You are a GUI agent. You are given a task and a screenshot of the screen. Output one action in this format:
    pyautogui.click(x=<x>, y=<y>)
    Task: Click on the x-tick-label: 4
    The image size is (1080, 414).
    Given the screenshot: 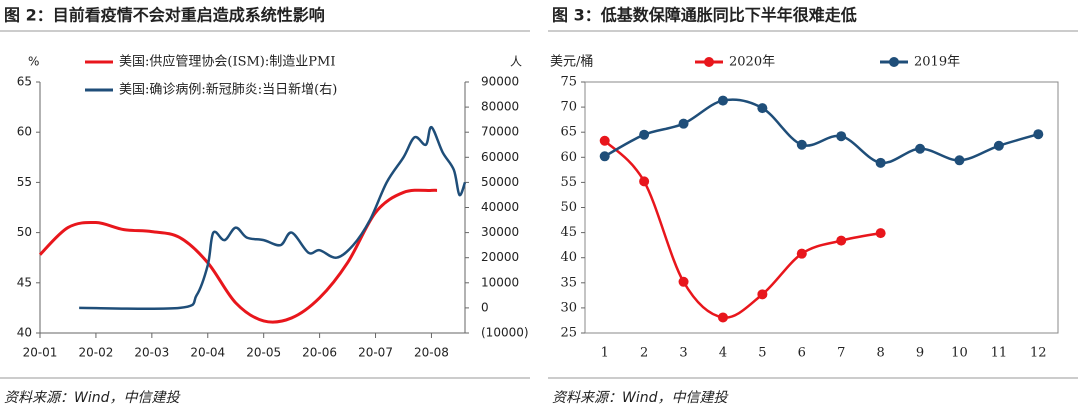 What is the action you would take?
    pyautogui.click(x=723, y=353)
    